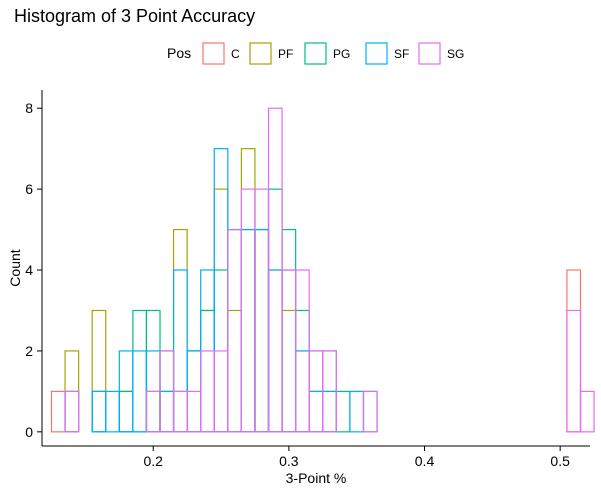  Describe the element at coordinates (455, 54) in the screenshot. I see `legend-label-sg: SG` at that location.